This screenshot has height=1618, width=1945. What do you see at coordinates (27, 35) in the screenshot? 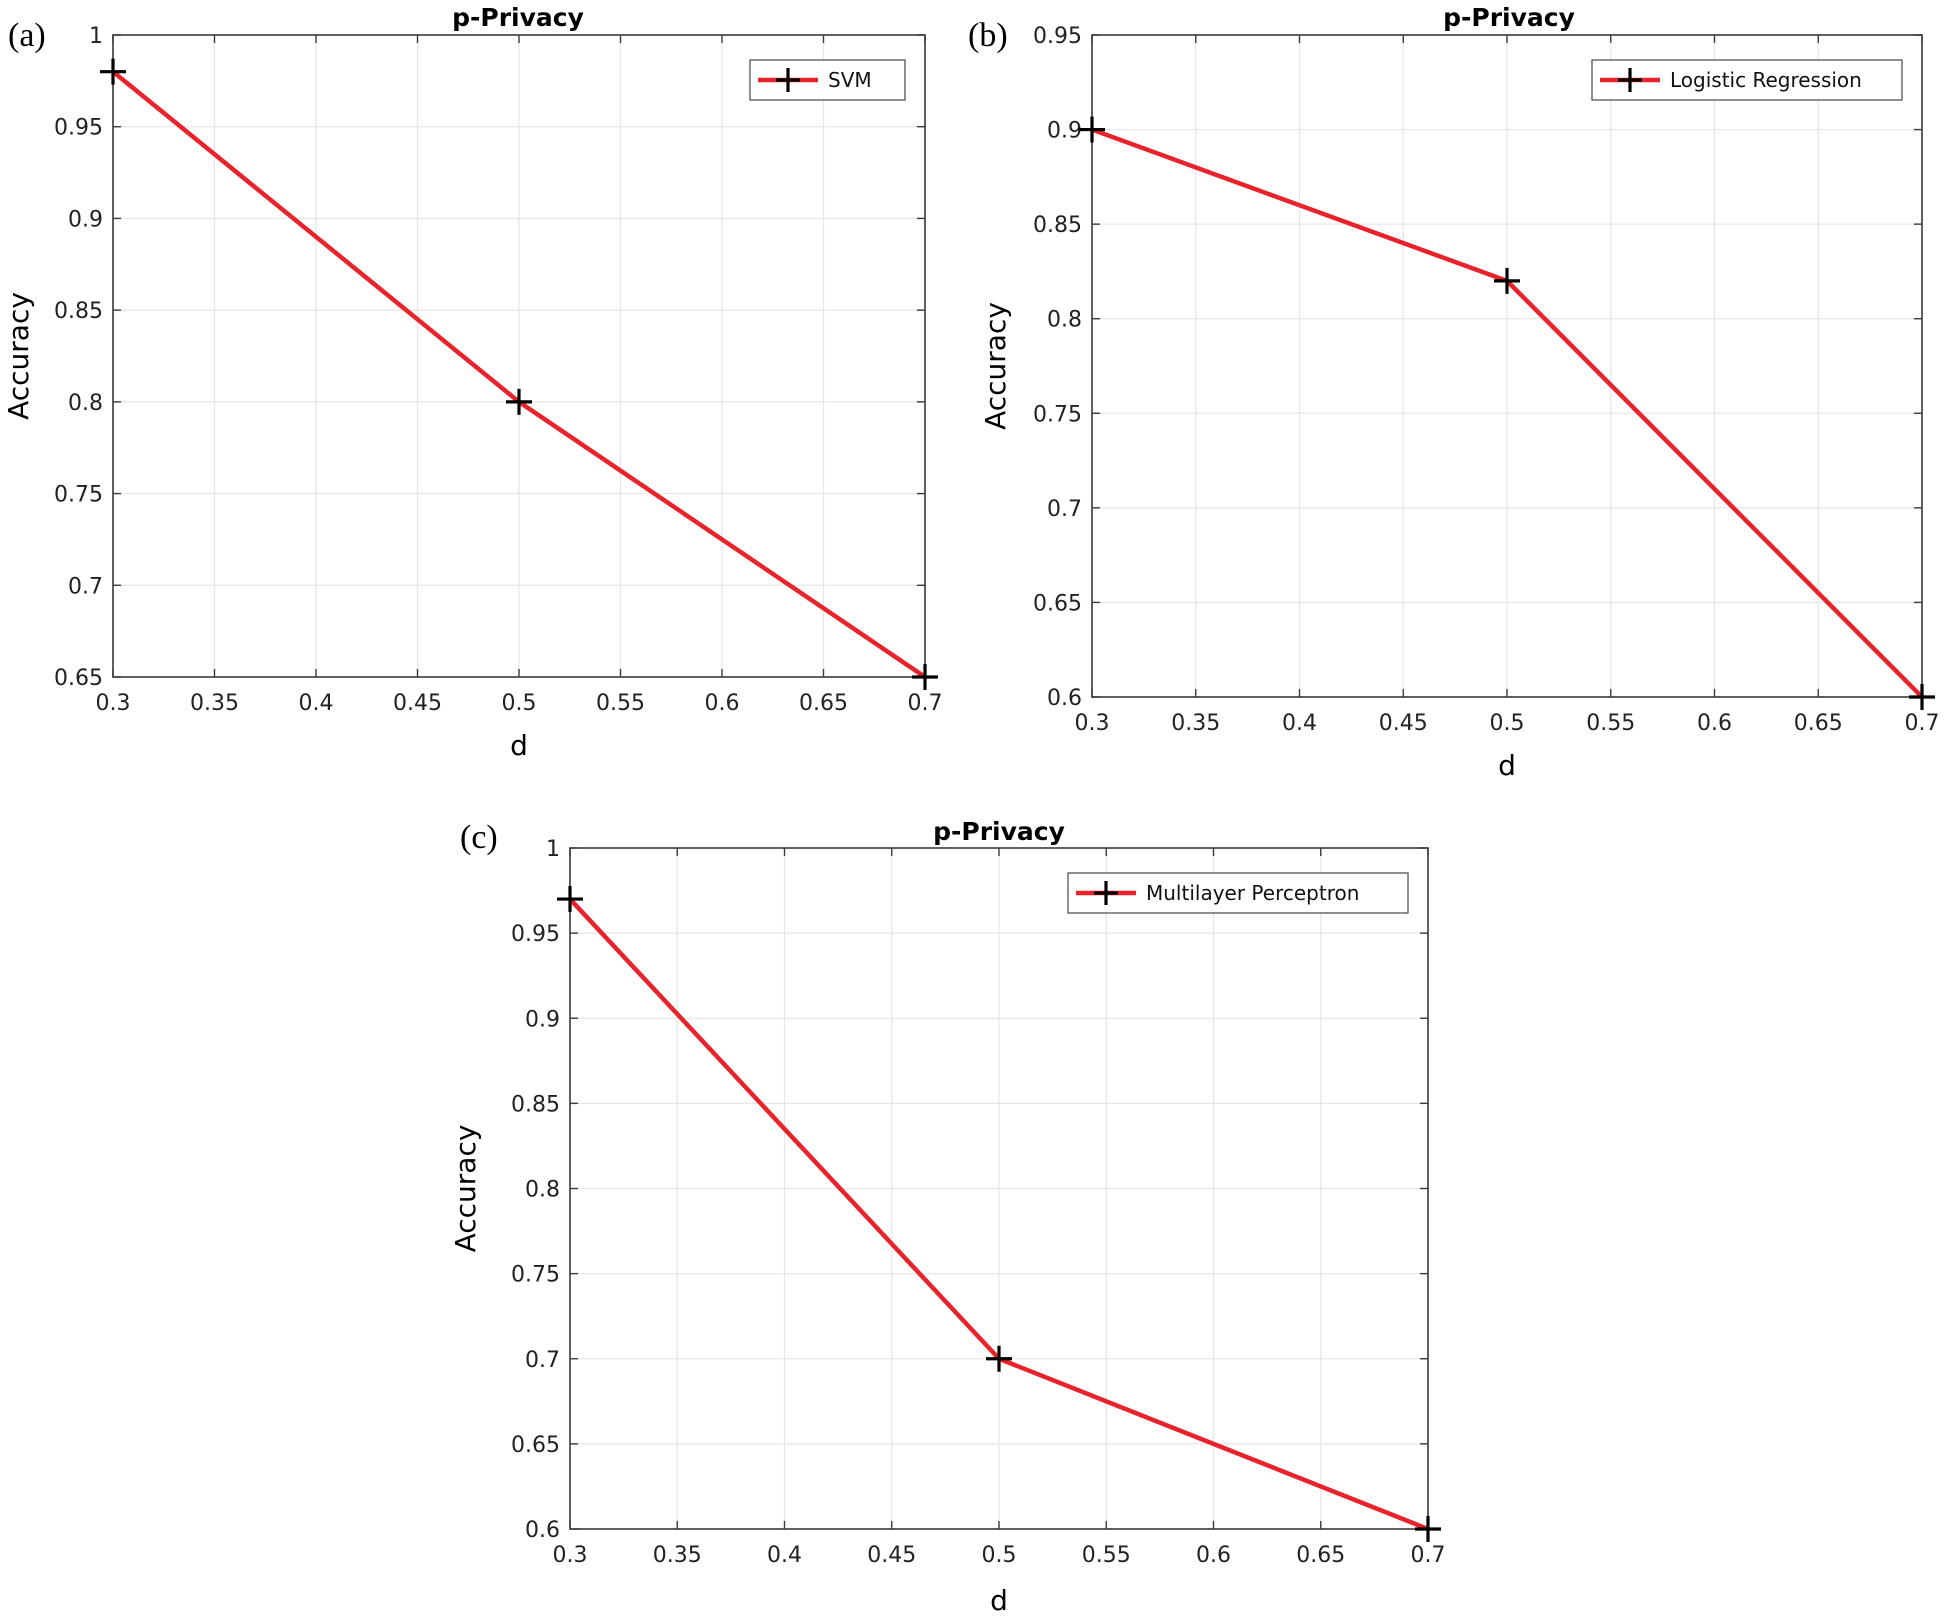
I see `panel-label: (a)` at bounding box center [27, 35].